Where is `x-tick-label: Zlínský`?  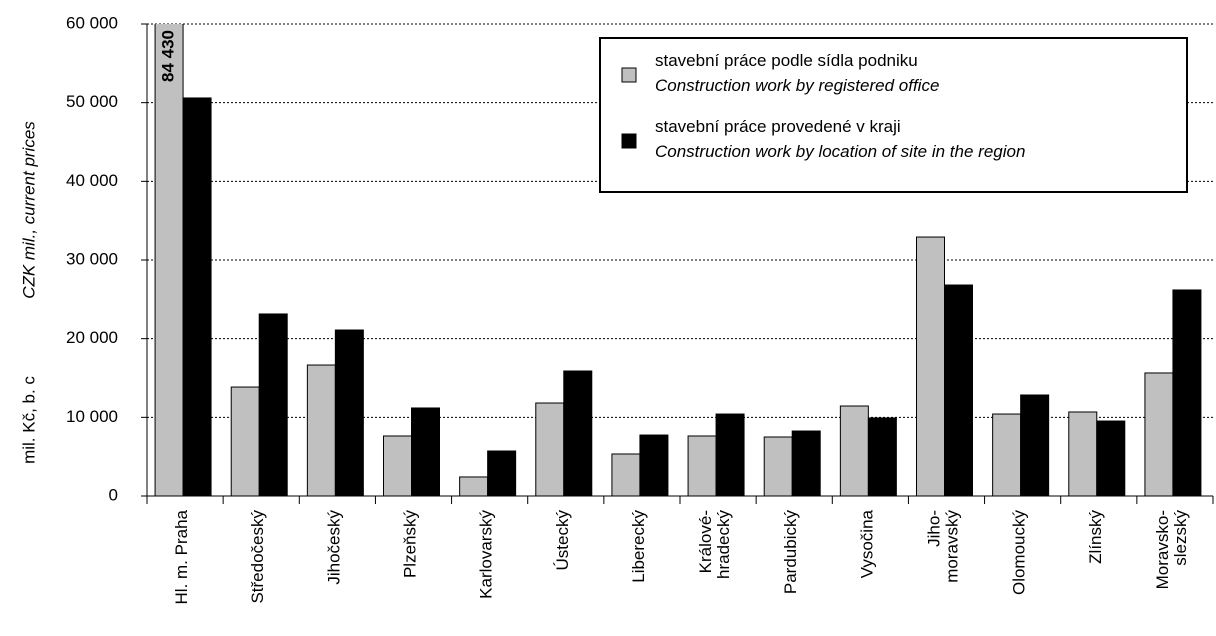
x-tick-label: Zlínský is located at coordinates (1095, 537).